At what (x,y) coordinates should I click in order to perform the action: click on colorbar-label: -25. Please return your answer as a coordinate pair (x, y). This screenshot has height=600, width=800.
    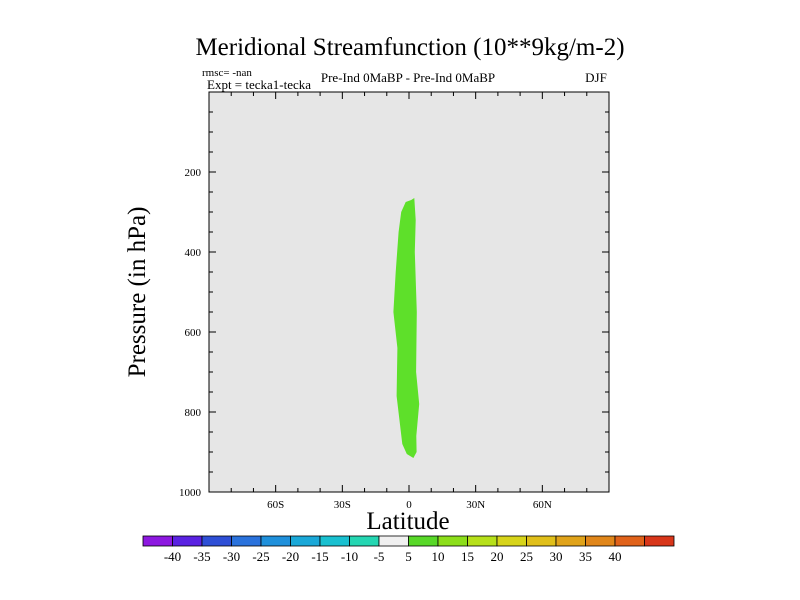
    Looking at the image, I should click on (260, 556).